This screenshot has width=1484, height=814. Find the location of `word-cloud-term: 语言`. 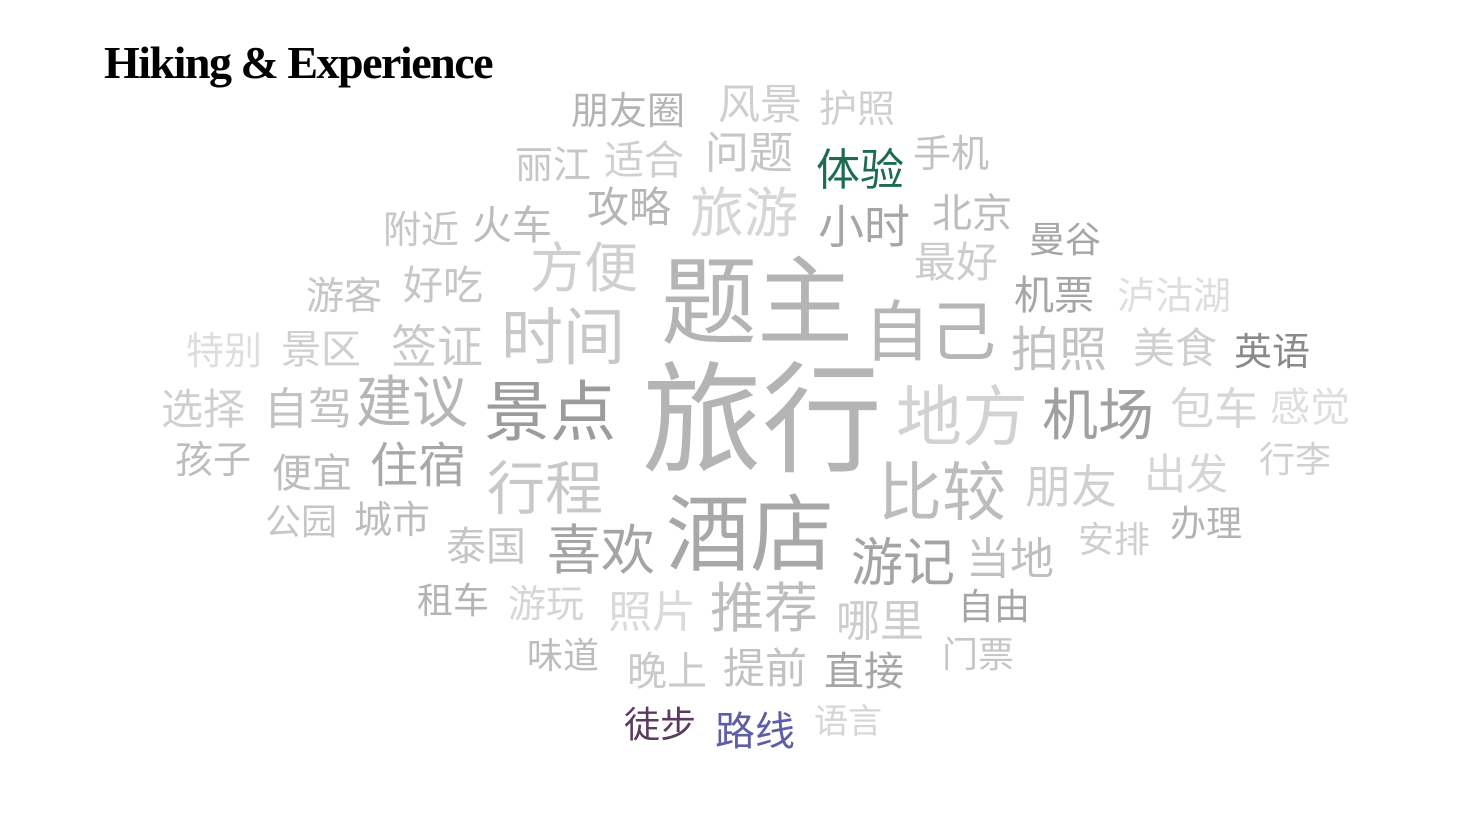

word-cloud-term: 语言 is located at coordinates (848, 722).